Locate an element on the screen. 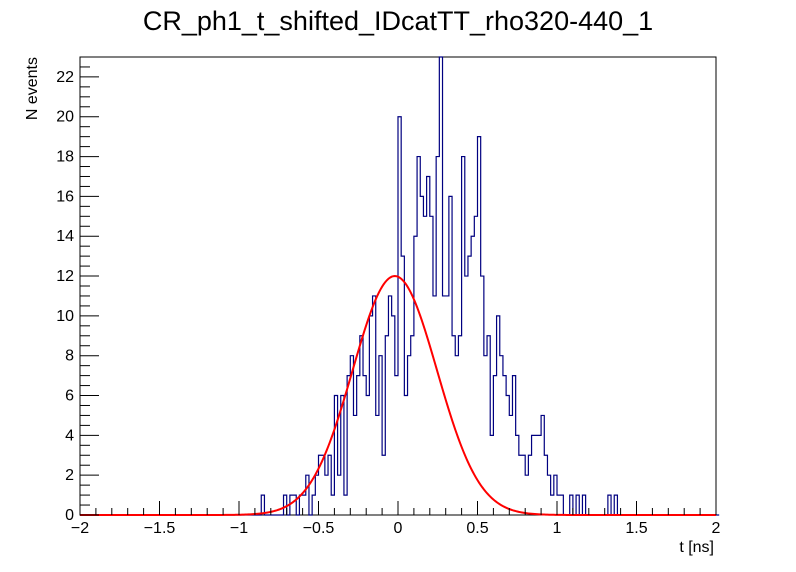  x-tick-label: 1.5 is located at coordinates (636, 528).